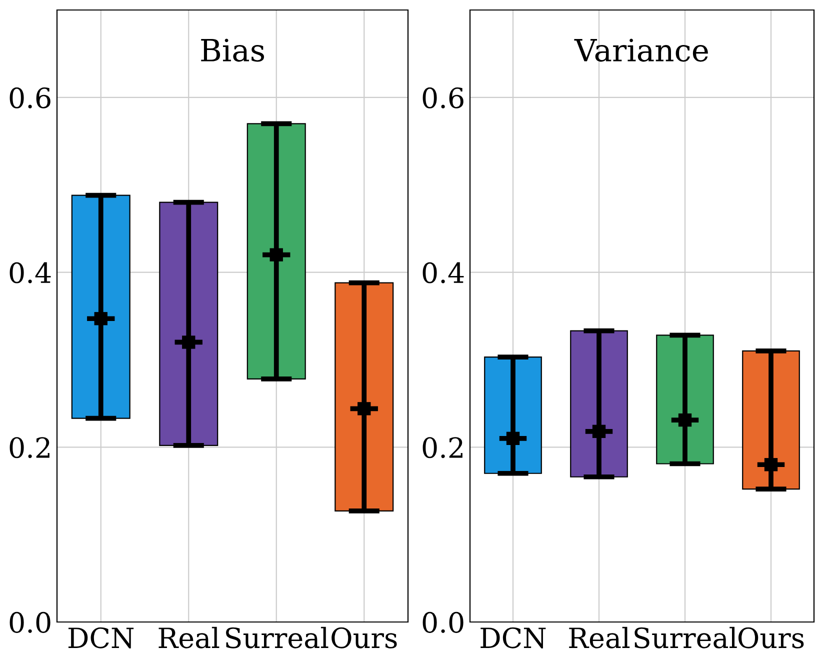 The height and width of the screenshot is (655, 817). Describe the element at coordinates (232, 50) in the screenshot. I see `text: Bias` at that location.